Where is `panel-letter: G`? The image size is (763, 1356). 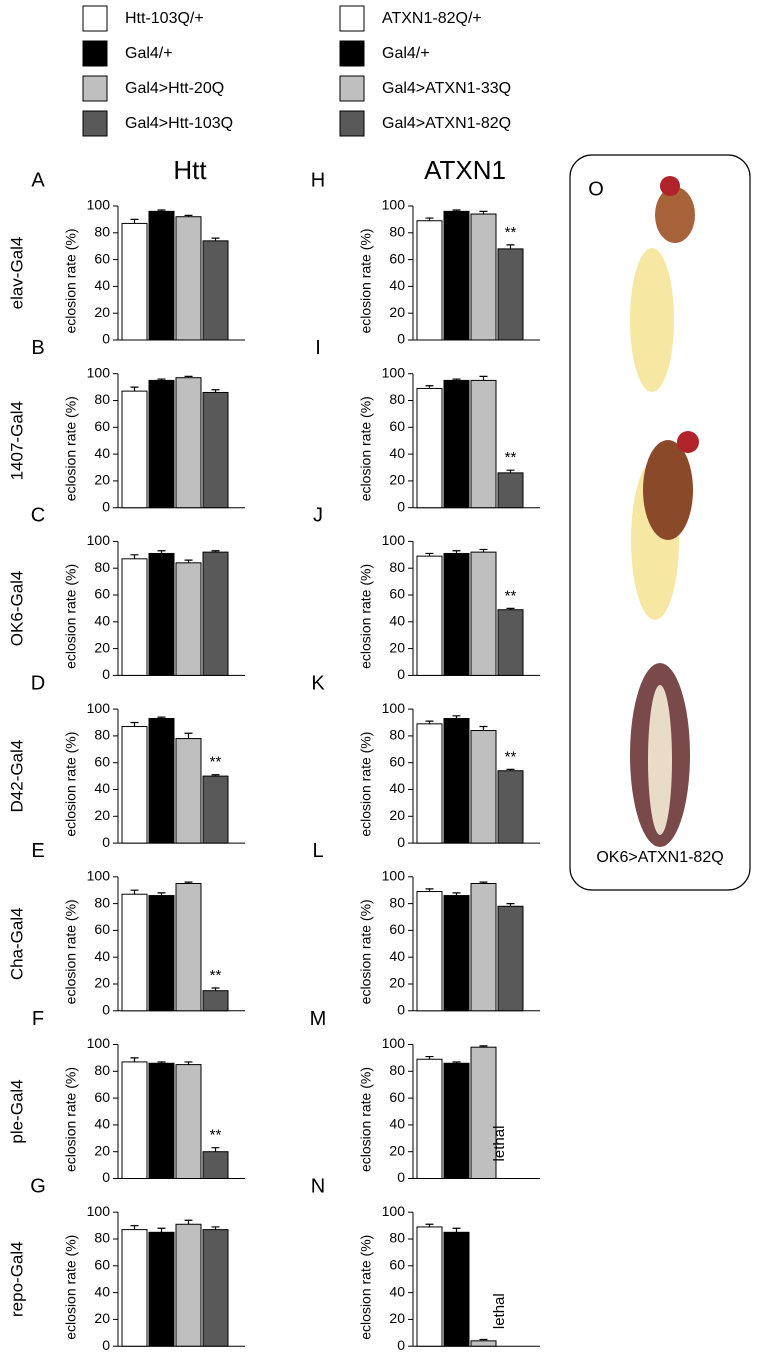
panel-letter: G is located at coordinates (38, 1186).